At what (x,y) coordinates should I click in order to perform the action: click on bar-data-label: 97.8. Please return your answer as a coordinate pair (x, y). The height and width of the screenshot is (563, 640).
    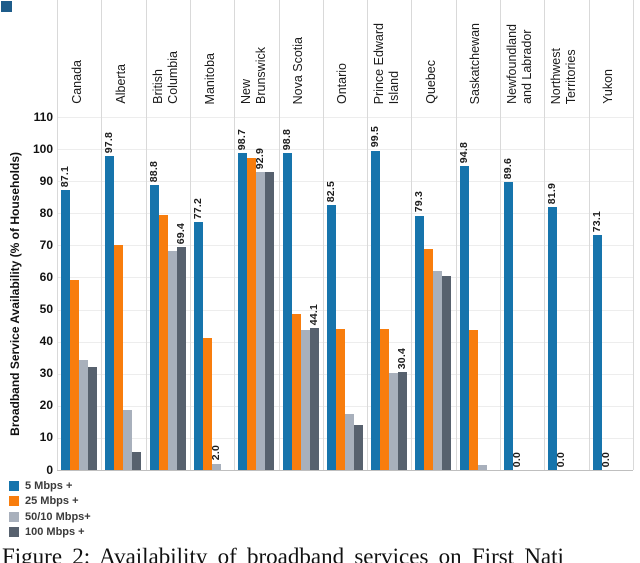
    Looking at the image, I should click on (109, 142).